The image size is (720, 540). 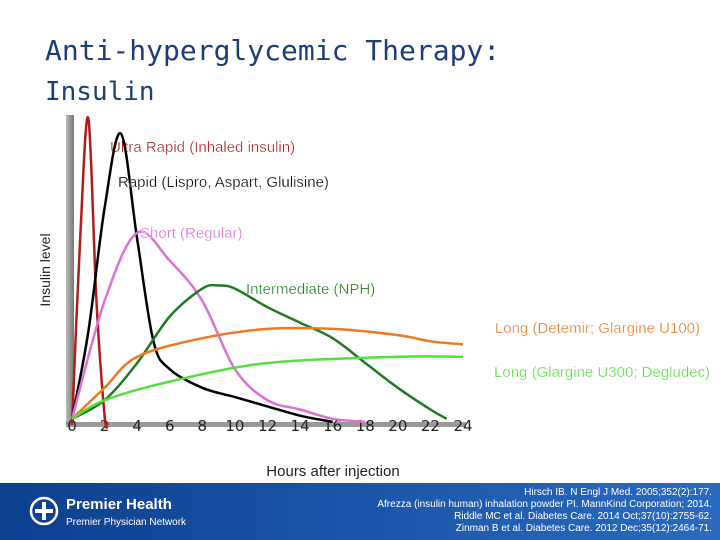 What do you see at coordinates (203, 426) in the screenshot?
I see `x-tick-label: 8` at bounding box center [203, 426].